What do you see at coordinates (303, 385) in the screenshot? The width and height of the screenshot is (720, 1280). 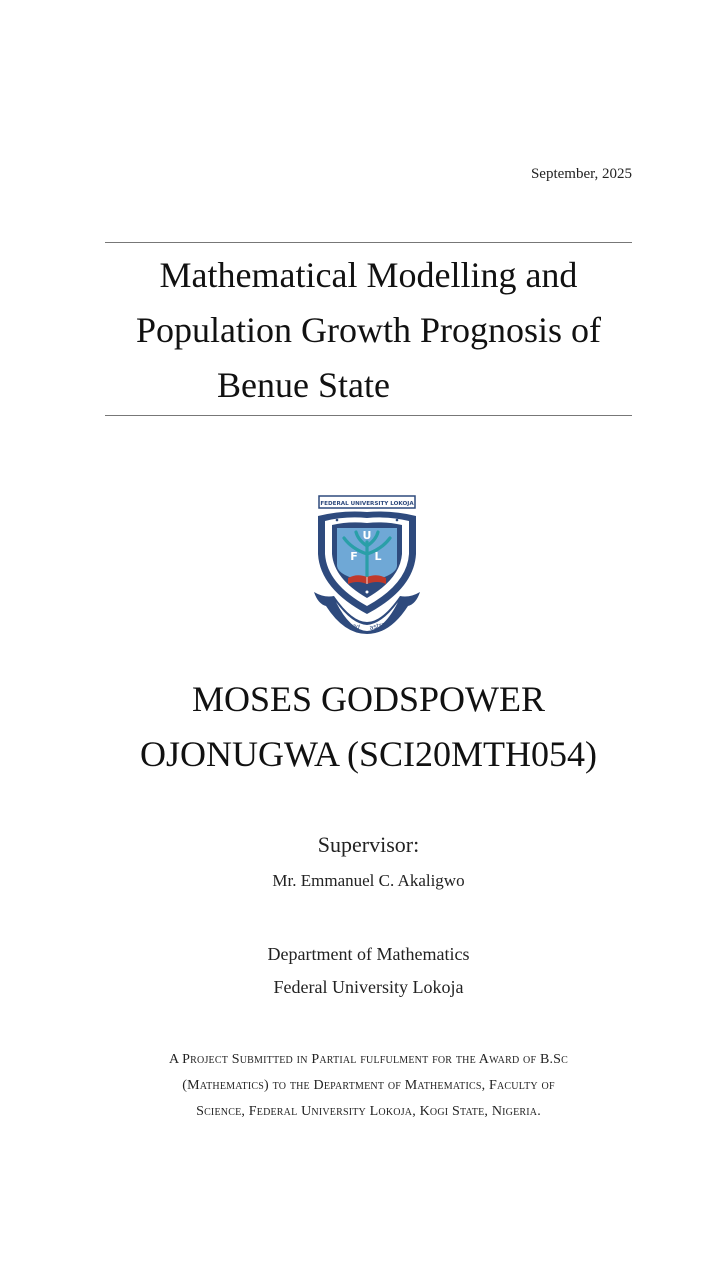 I see `thesis-title-line-3: Benue State` at bounding box center [303, 385].